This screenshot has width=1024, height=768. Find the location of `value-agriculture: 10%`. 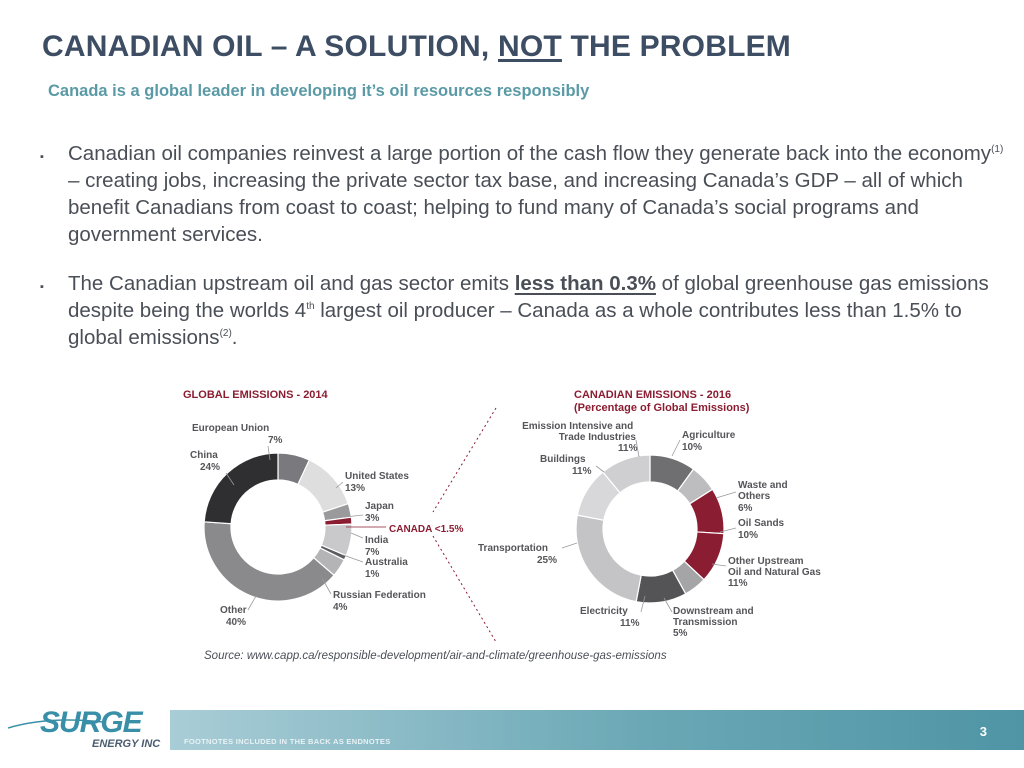

value-agriculture: 10% is located at coordinates (692, 447).